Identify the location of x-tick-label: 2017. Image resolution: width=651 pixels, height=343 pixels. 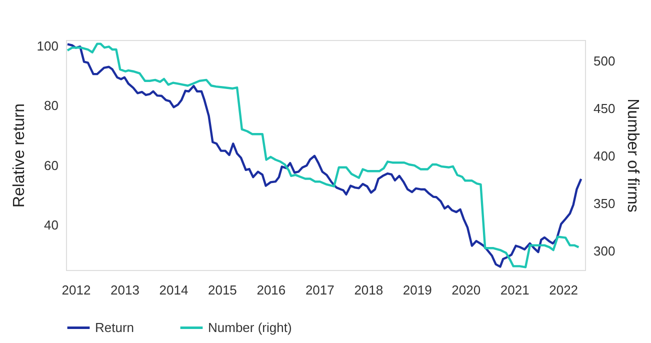
(319, 290).